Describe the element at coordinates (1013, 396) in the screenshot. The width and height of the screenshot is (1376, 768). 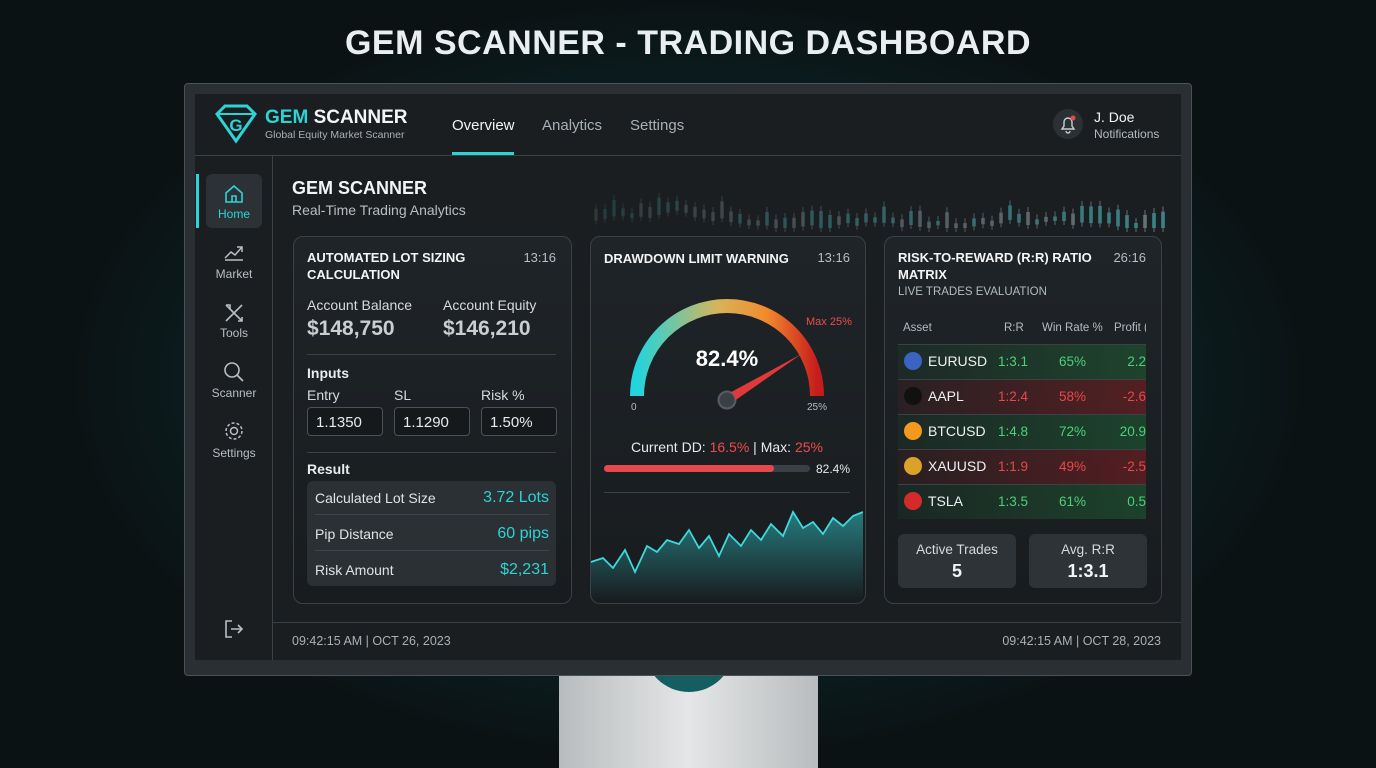
I see `rr-value: 1:2.4` at that location.